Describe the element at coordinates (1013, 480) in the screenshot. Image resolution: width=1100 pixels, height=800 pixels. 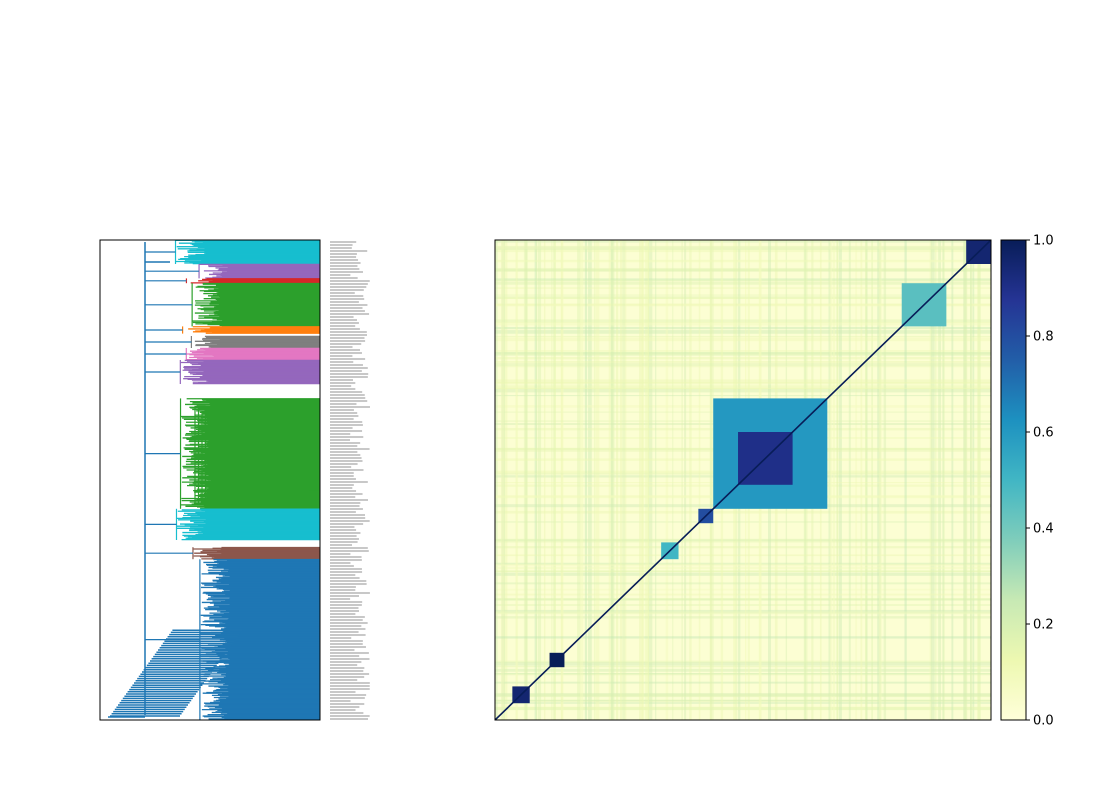
I see `colorbar-gradient` at that location.